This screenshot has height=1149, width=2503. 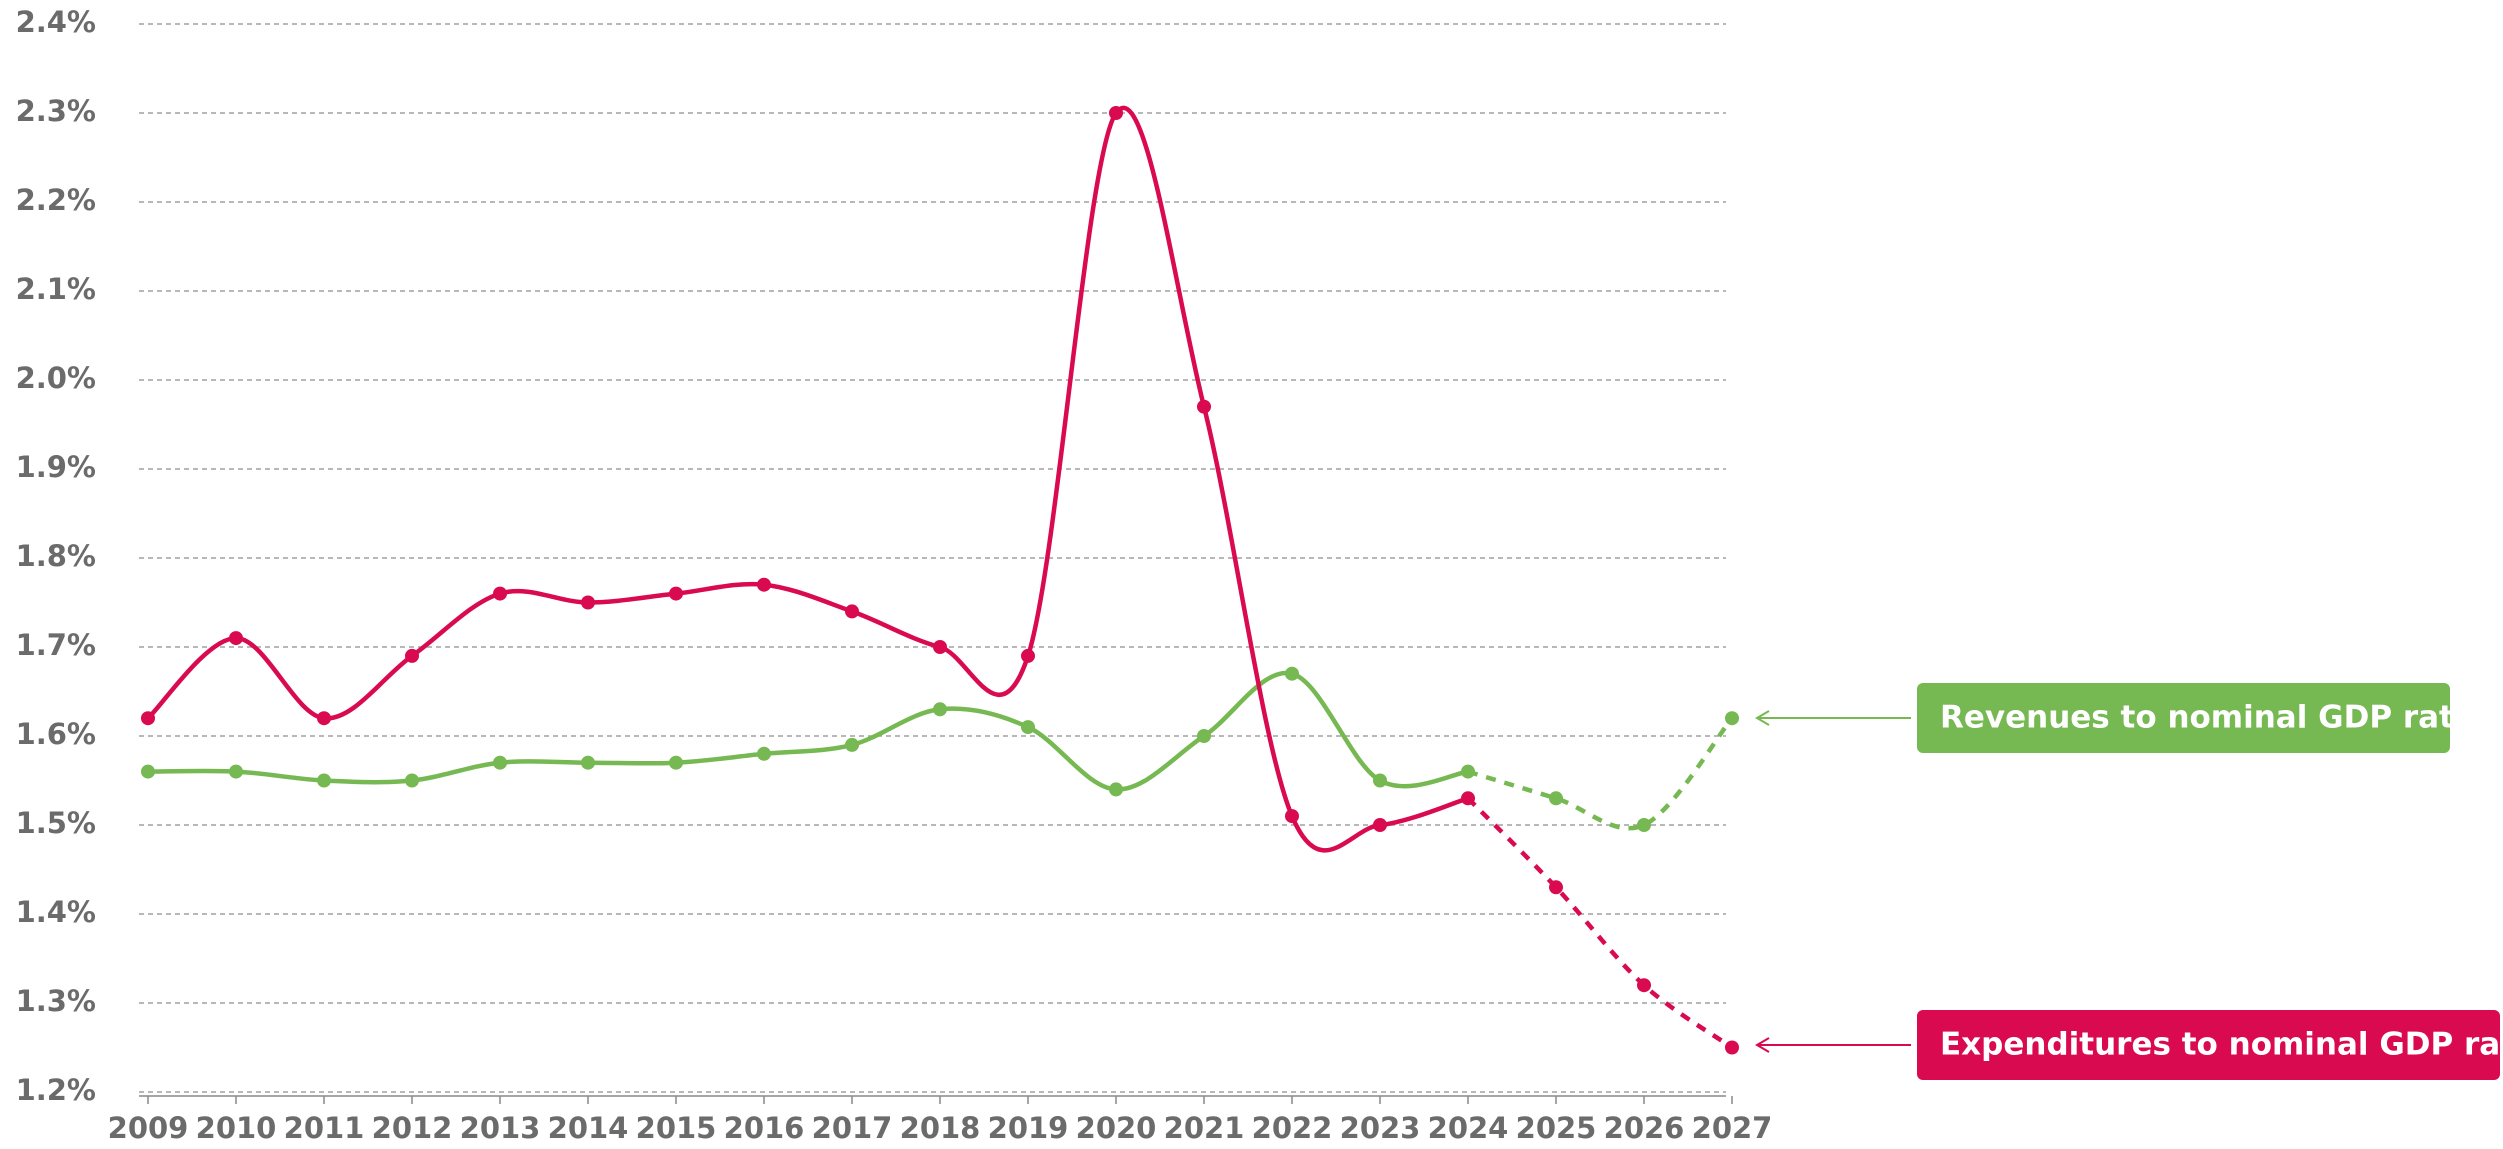 What do you see at coordinates (56, 111) in the screenshot?
I see `y-tick-label: 2.3%` at bounding box center [56, 111].